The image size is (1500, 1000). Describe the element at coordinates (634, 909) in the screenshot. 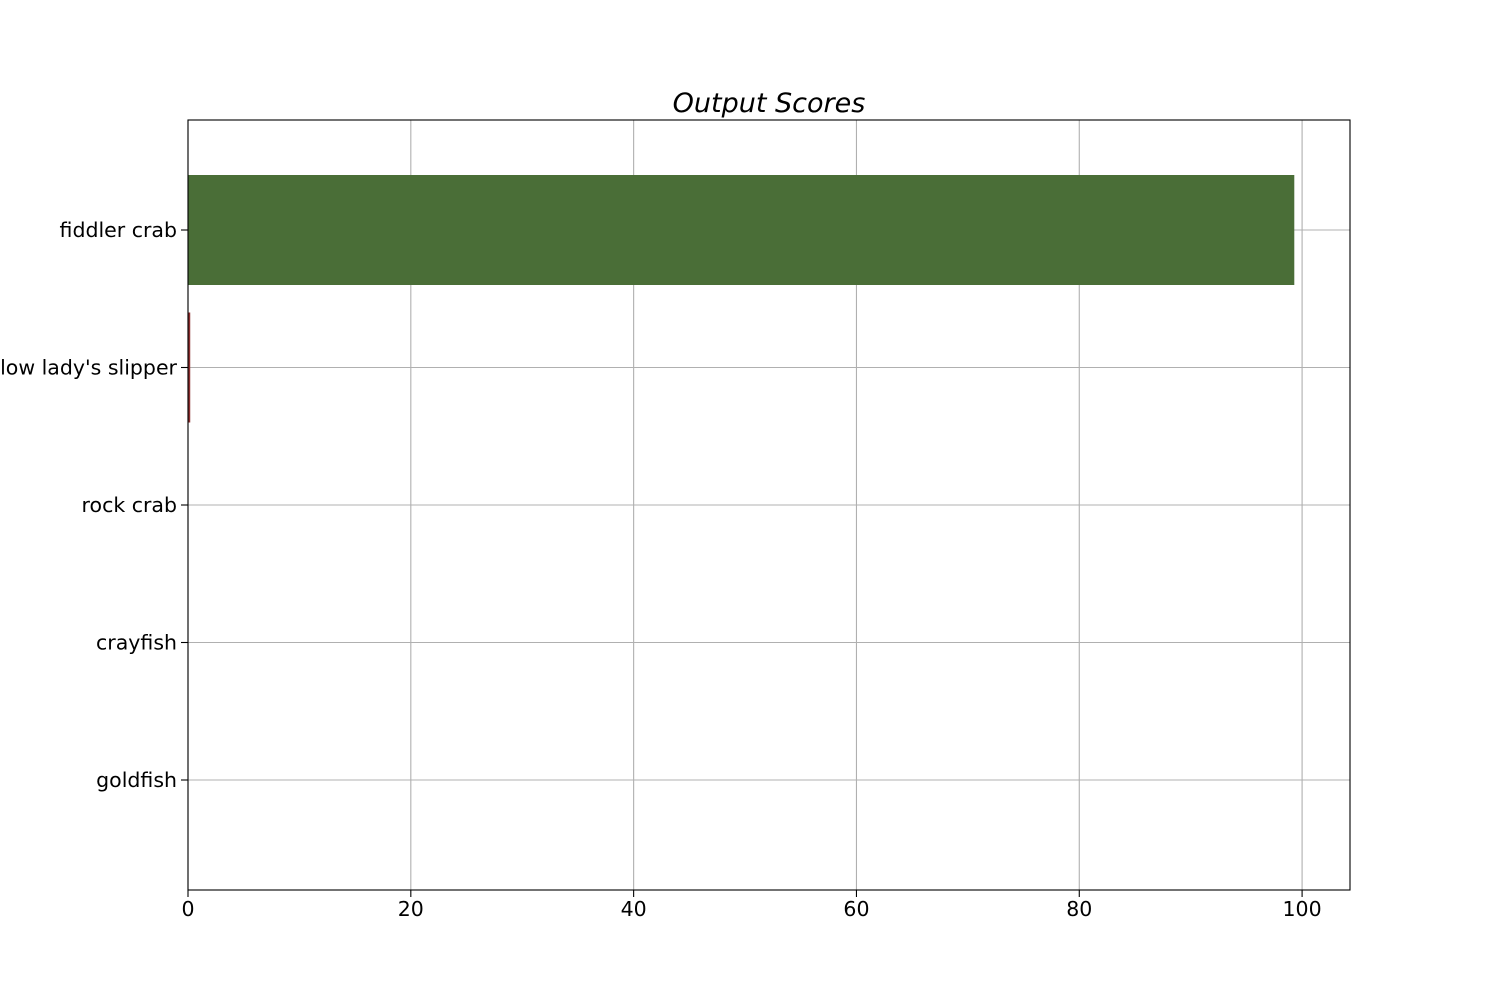

I see `x-tick-label: 40` at that location.